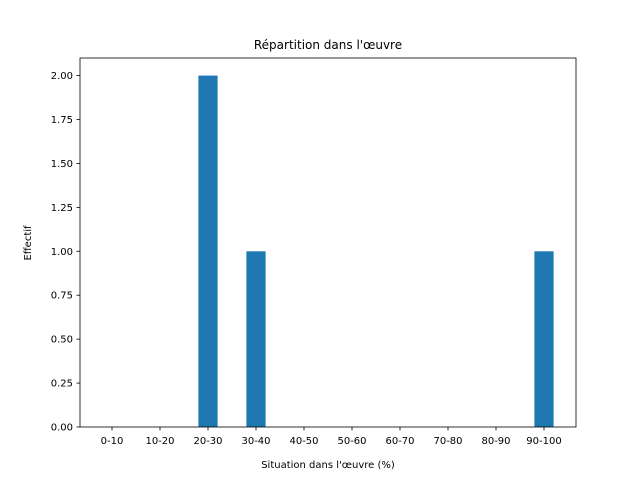 The image size is (640, 480). What do you see at coordinates (399, 441) in the screenshot?
I see `x-tick-label: 60-70` at bounding box center [399, 441].